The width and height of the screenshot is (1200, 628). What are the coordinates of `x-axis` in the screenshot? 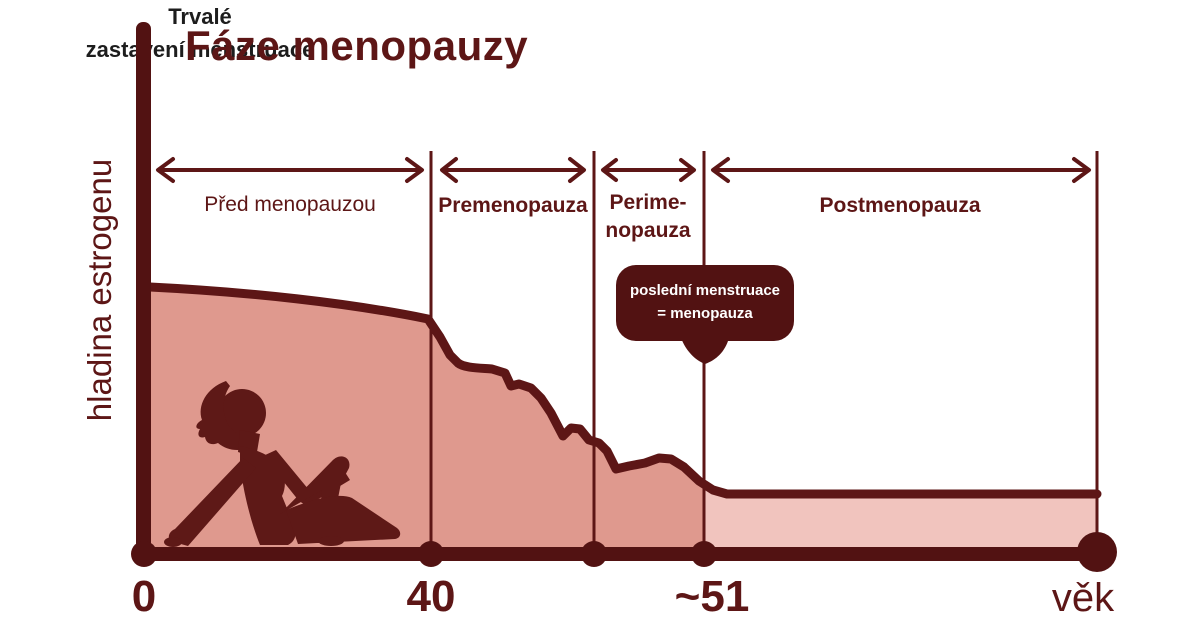 It's located at (623, 554).